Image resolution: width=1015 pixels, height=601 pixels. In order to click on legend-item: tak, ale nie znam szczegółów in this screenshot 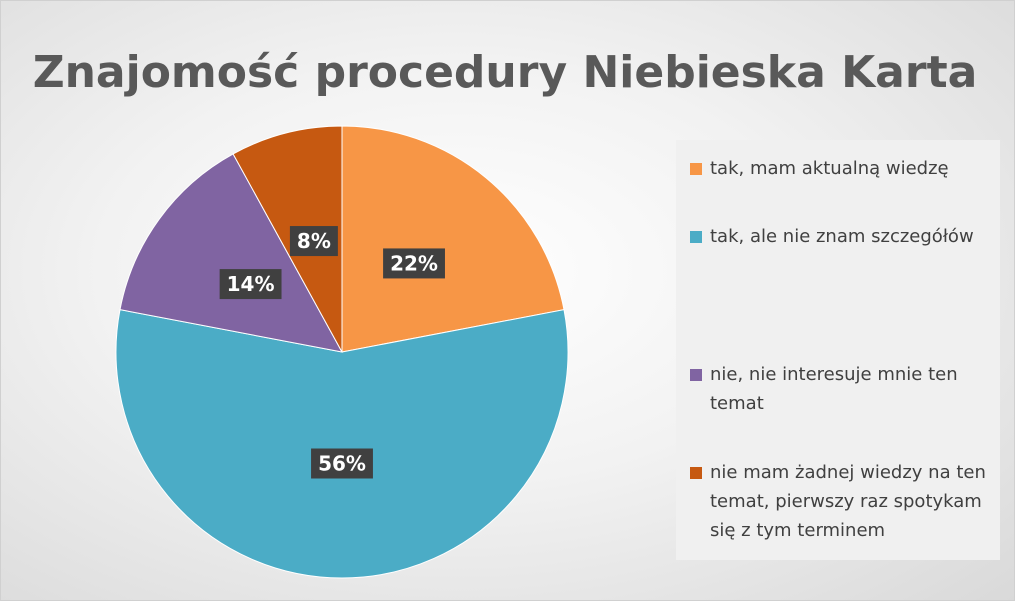, I will do `click(850, 236)`.